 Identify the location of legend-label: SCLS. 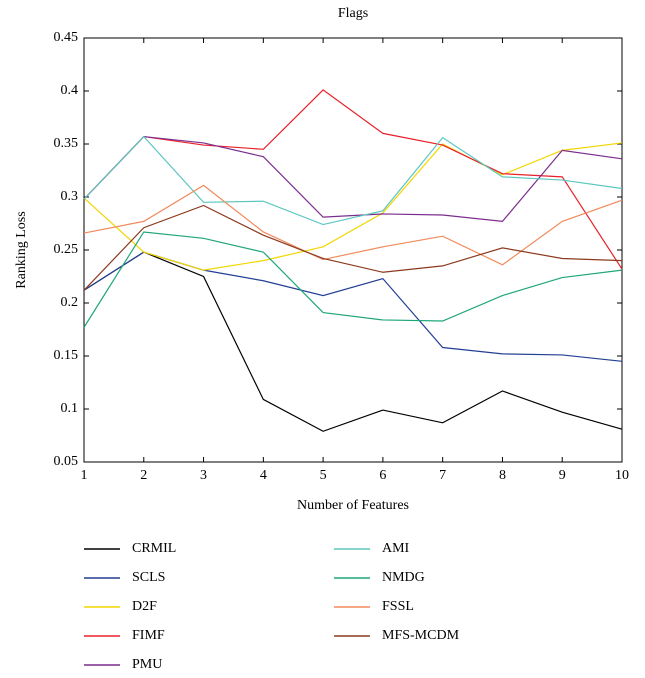
(148, 577).